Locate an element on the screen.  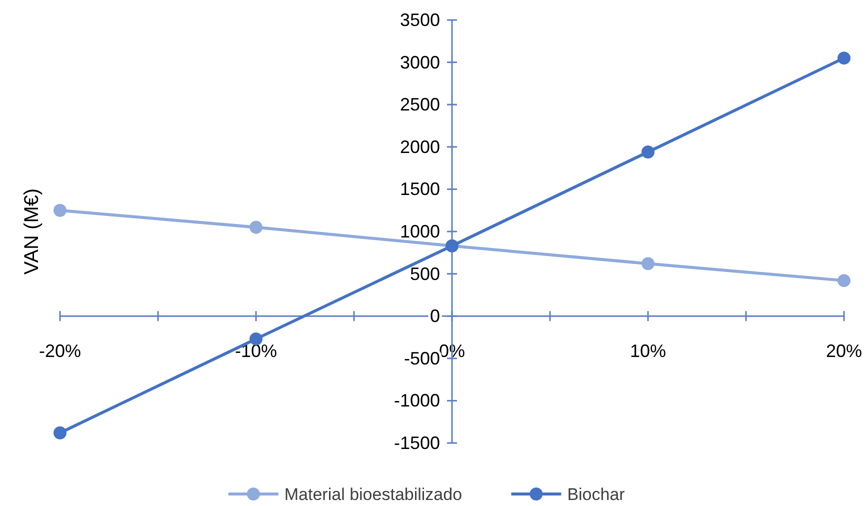
x-tick-label: -20% is located at coordinates (60, 351).